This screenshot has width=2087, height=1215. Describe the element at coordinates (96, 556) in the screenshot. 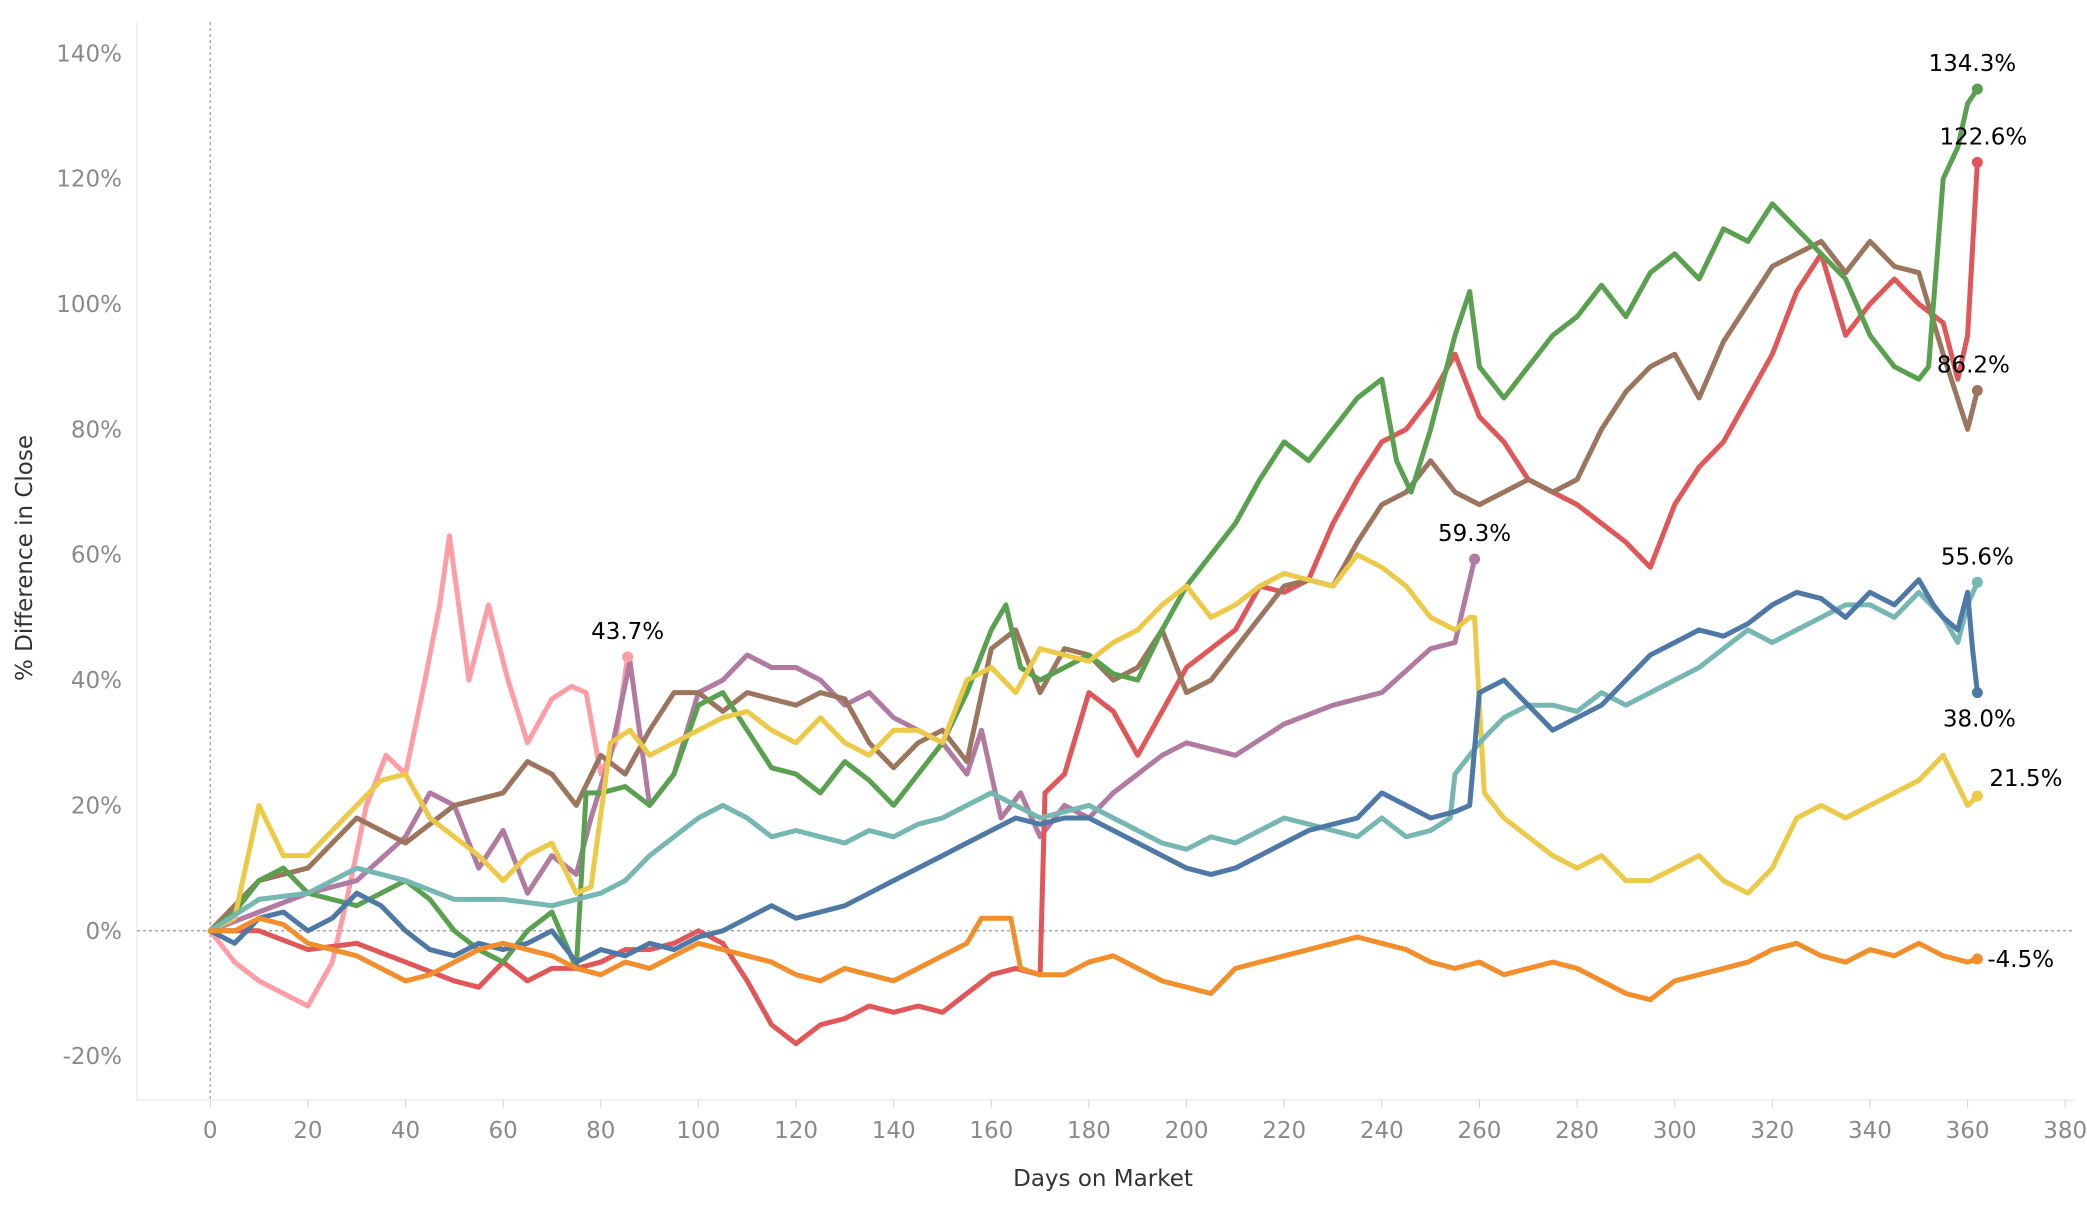

I see `y-tick-label: 60%` at that location.